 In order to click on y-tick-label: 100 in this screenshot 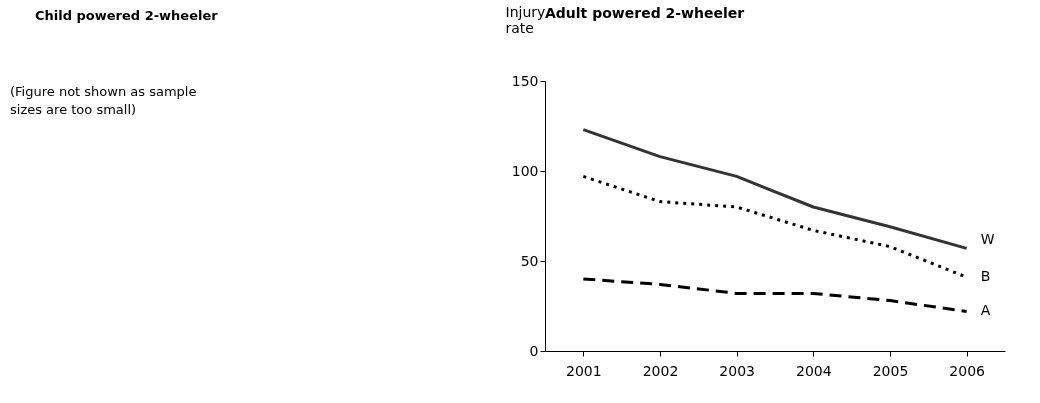, I will do `click(525, 170)`.